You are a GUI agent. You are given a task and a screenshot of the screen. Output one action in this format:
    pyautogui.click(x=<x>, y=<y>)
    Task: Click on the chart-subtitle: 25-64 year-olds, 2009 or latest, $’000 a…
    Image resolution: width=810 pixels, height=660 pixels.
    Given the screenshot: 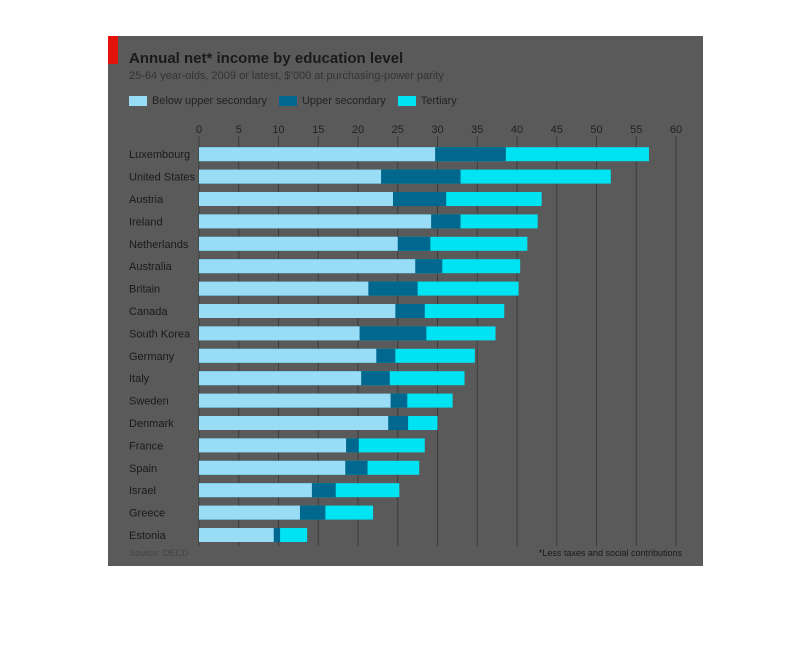 What is the action you would take?
    pyautogui.click(x=286, y=76)
    